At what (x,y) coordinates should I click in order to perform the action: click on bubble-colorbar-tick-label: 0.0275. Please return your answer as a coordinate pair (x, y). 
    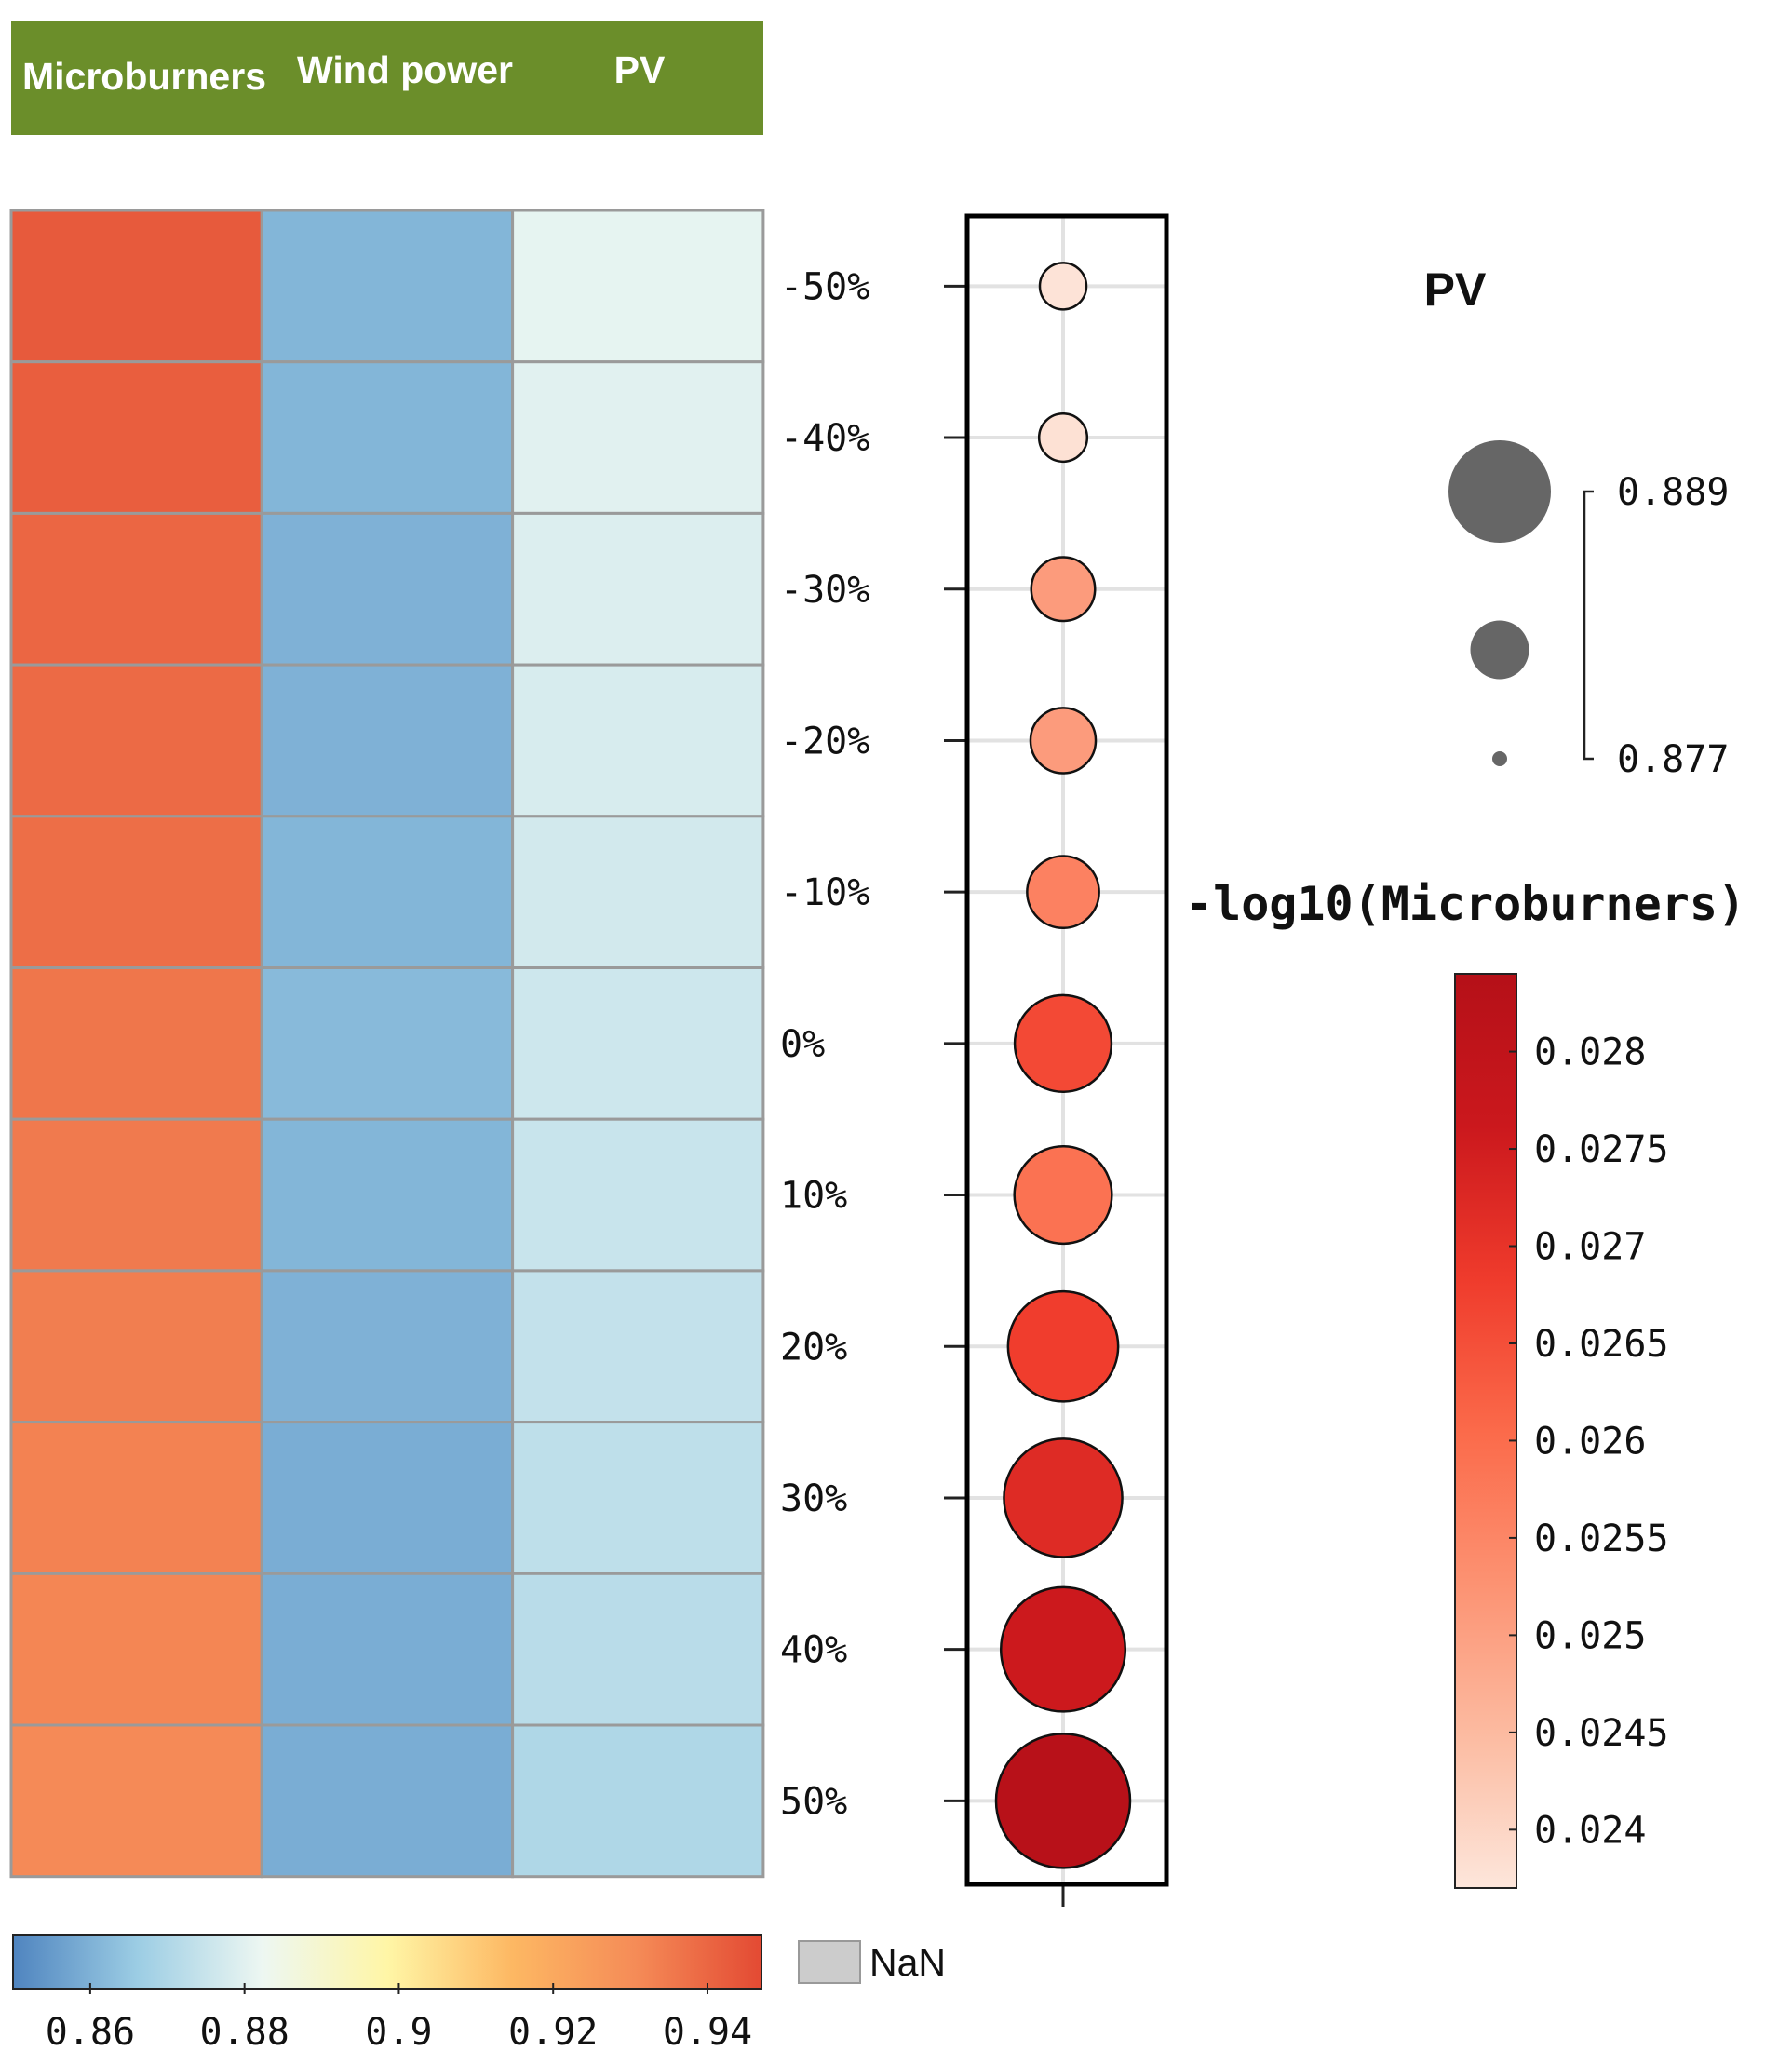
    Looking at the image, I should click on (1601, 1149).